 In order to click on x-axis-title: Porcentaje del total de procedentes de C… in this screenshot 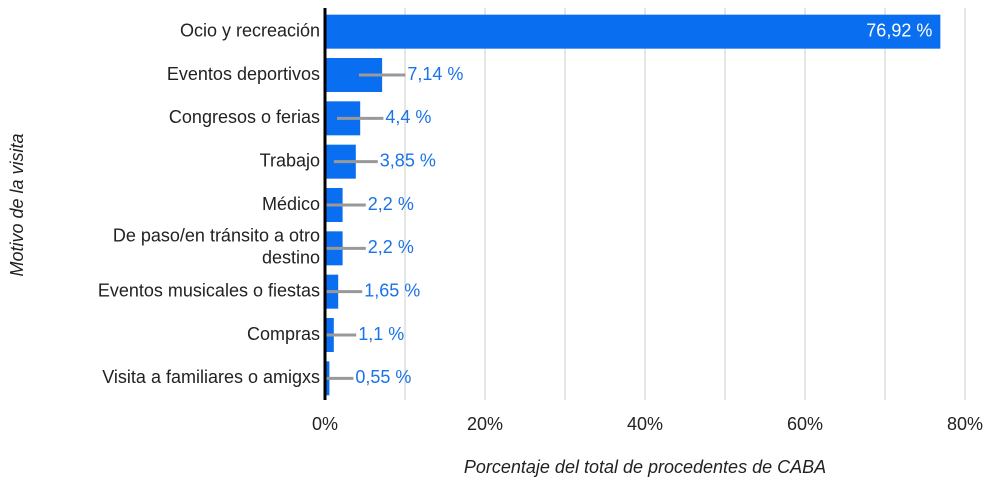, I will do `click(645, 467)`.